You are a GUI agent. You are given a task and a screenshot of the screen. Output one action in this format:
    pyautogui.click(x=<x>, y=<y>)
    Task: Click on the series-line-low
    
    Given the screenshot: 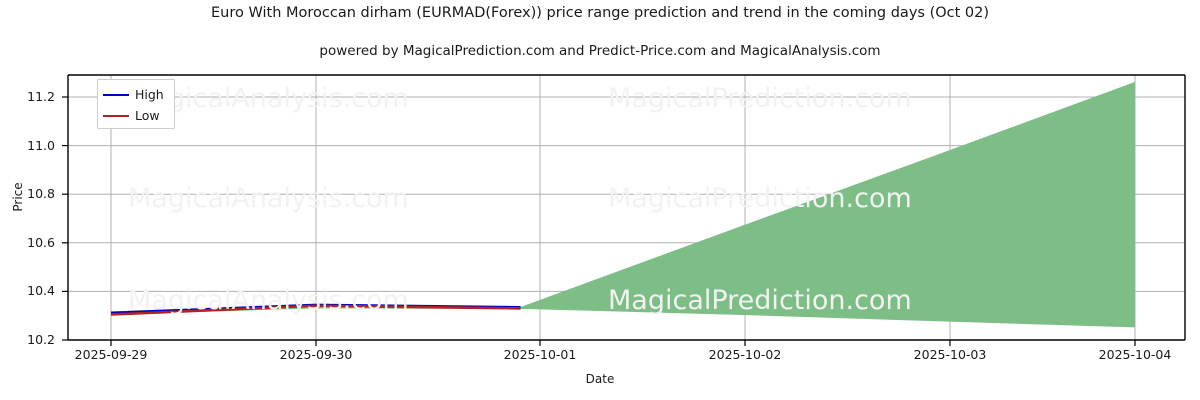 What is the action you would take?
    pyautogui.click(x=315, y=310)
    